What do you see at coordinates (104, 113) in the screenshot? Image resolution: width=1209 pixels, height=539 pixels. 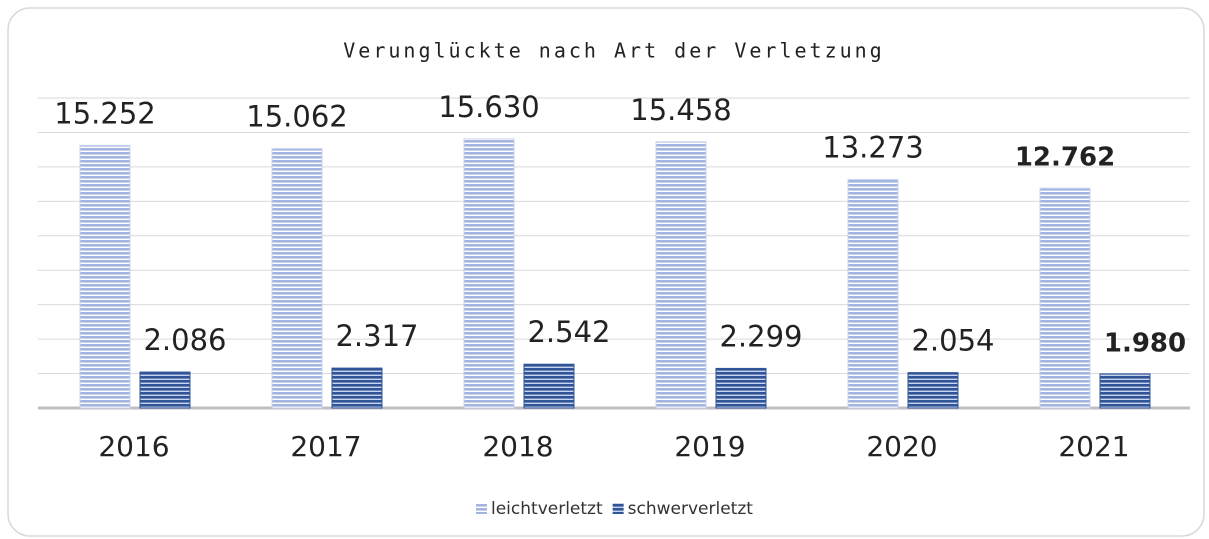 I see `data-label: 15.252` at bounding box center [104, 113].